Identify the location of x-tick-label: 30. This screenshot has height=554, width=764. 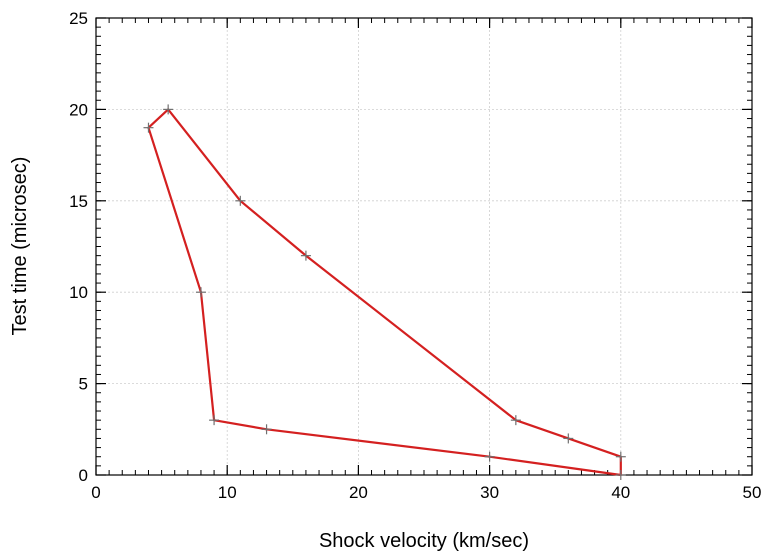
(489, 492).